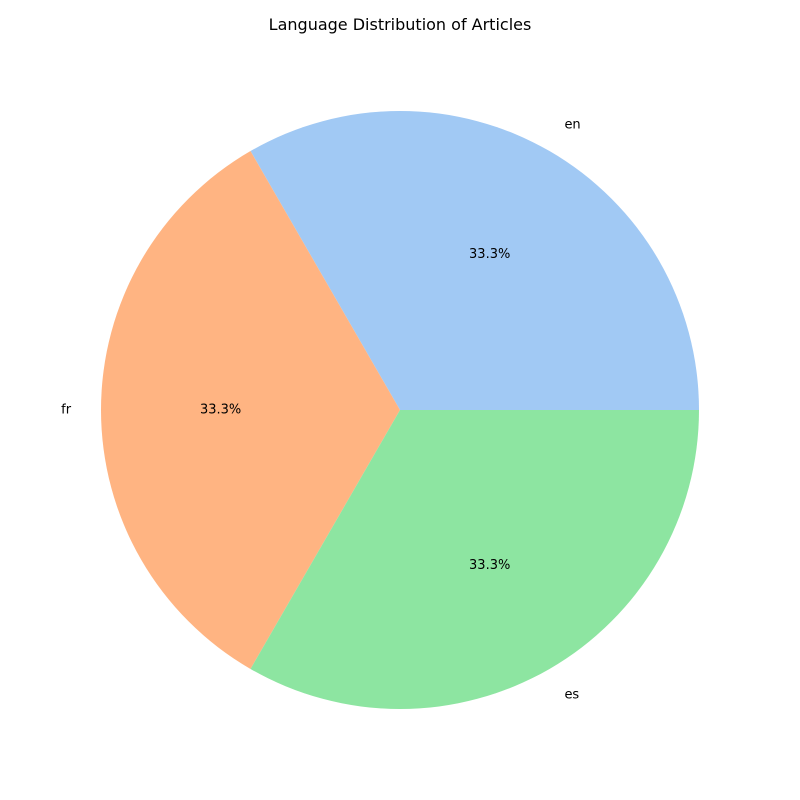 The image size is (800, 800). Describe the element at coordinates (572, 125) in the screenshot. I see `slice-label-en: en` at that location.